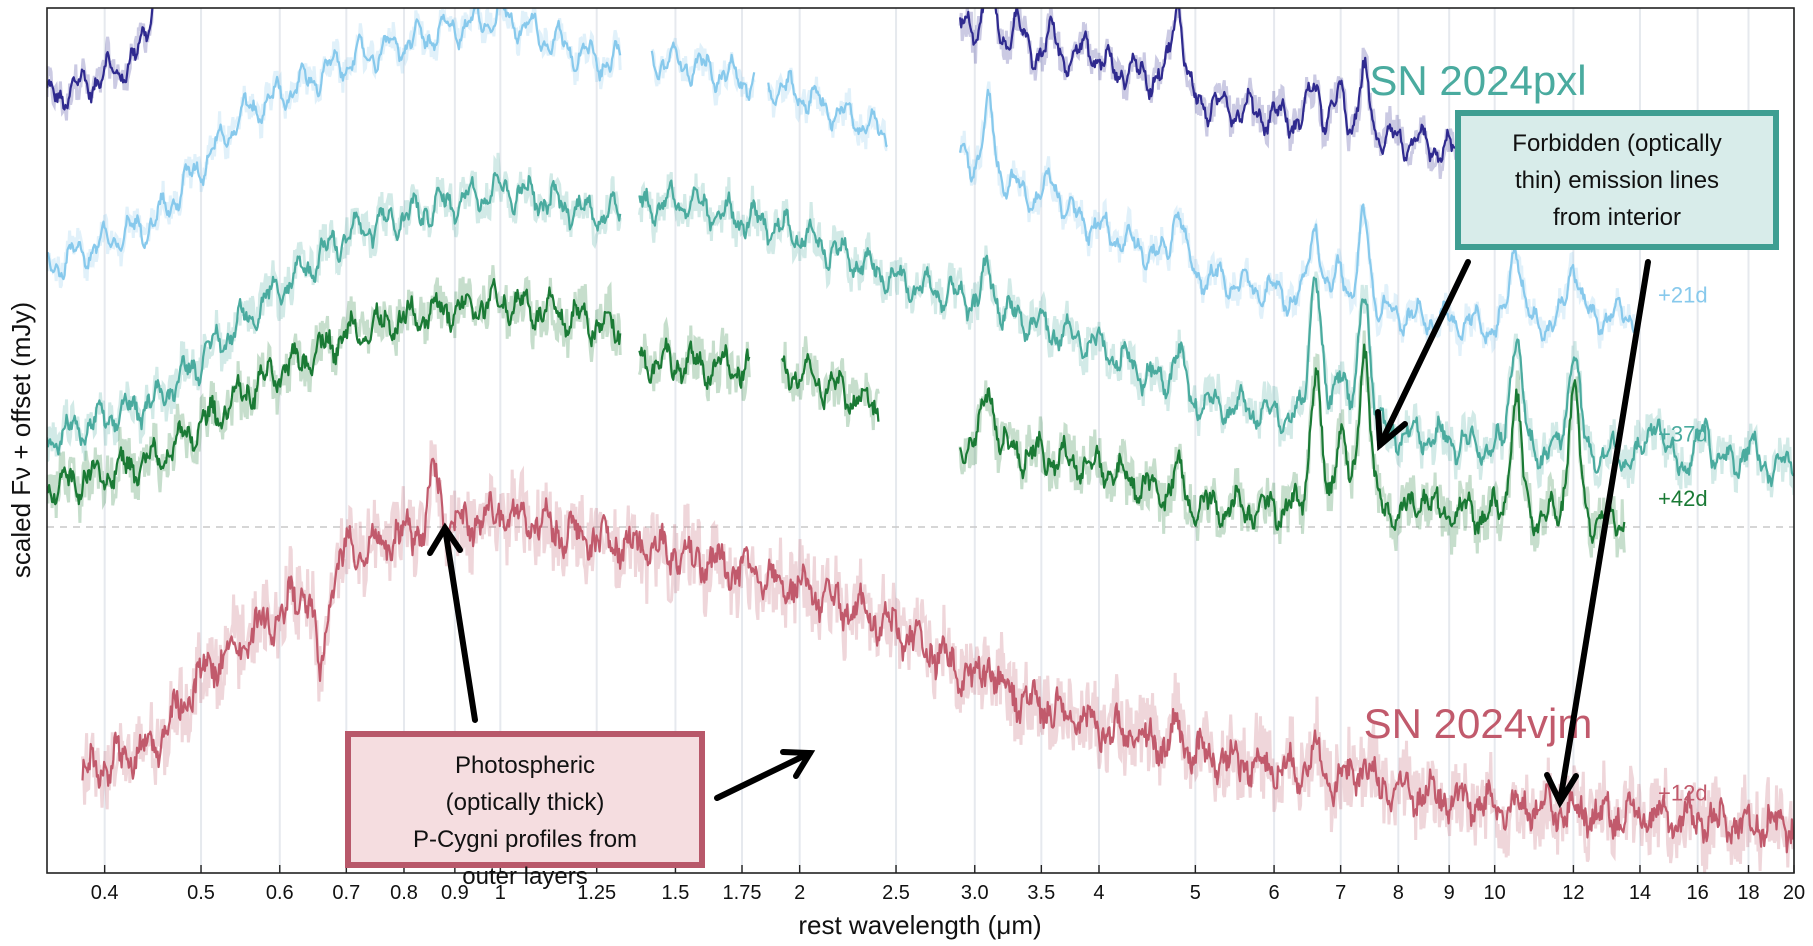 This screenshot has height=946, width=1813. Describe the element at coordinates (280, 893) in the screenshot. I see `x-tick-label: 0.6` at that location.